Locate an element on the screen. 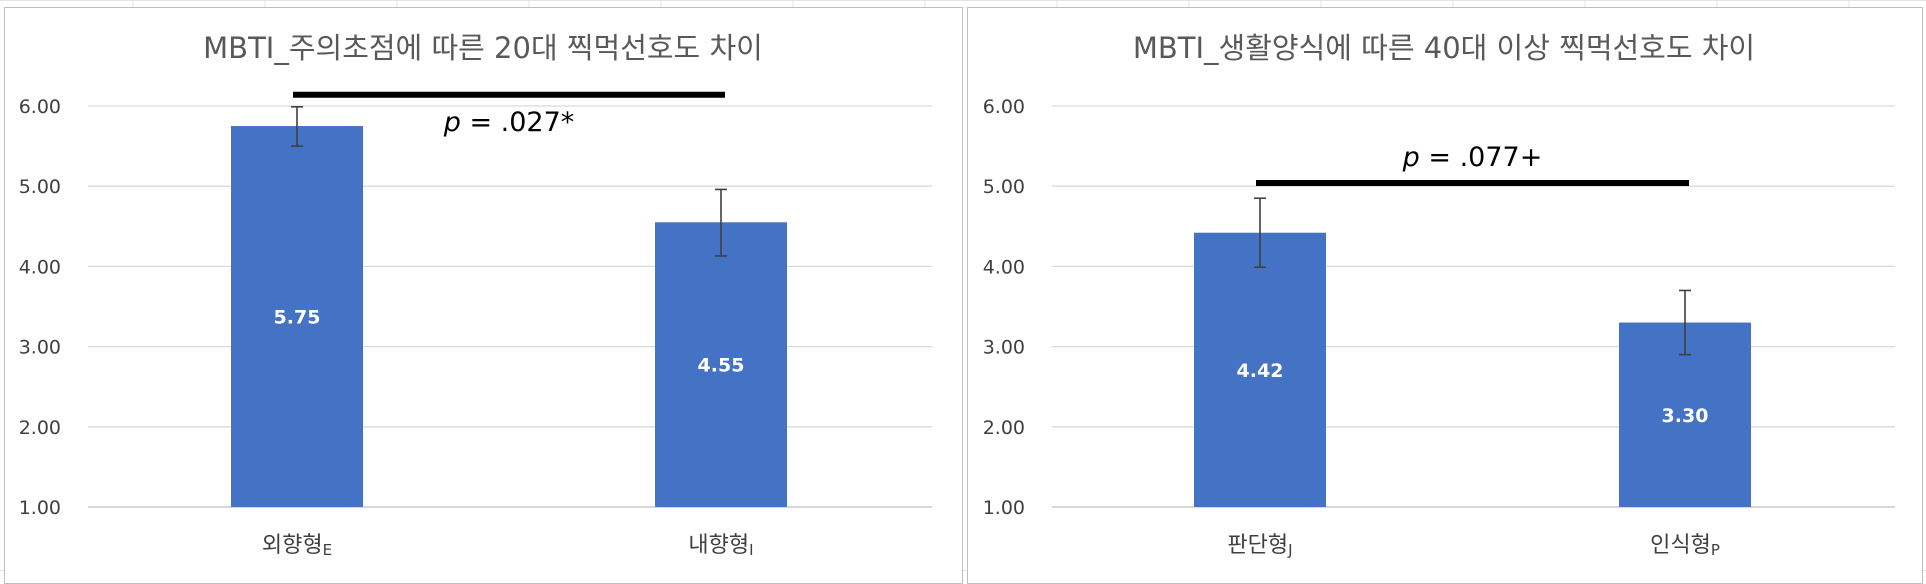  data-label: 4.55 is located at coordinates (721, 366).